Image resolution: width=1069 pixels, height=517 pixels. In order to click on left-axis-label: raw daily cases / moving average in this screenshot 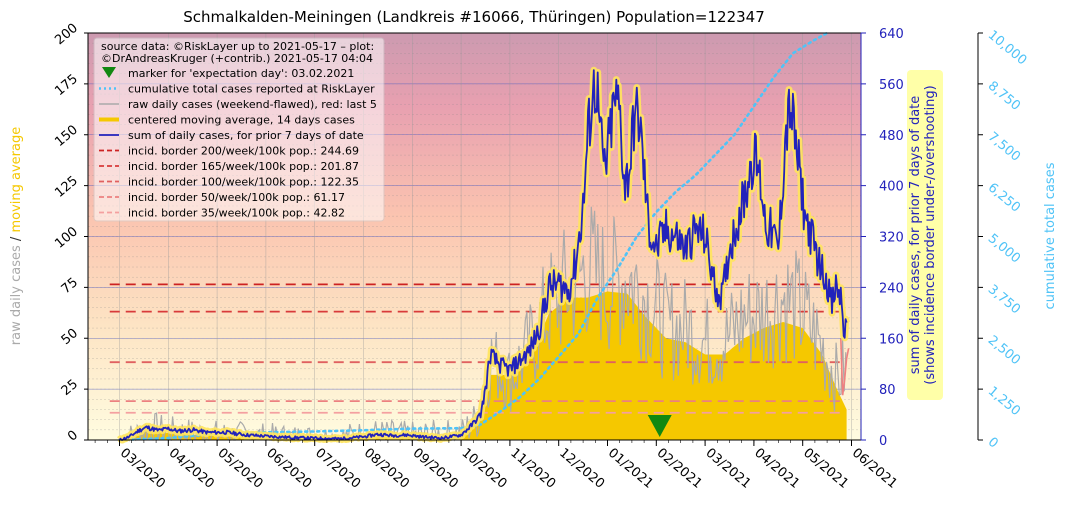, I will do `click(16, 236)`.